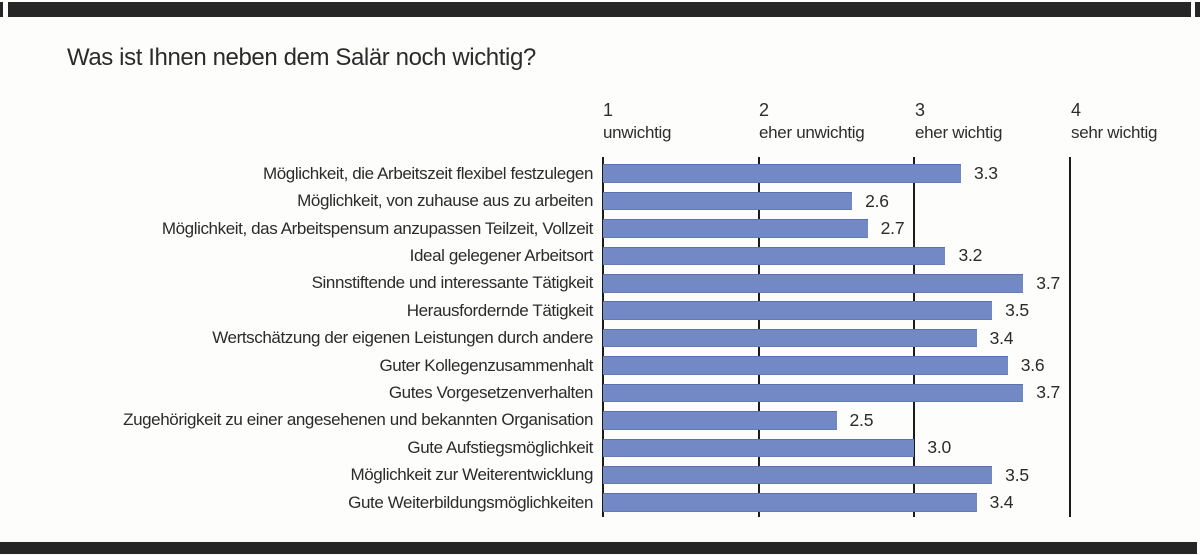  I want to click on category-label: Guter Kollegenzusammenhalt, so click(486, 365).